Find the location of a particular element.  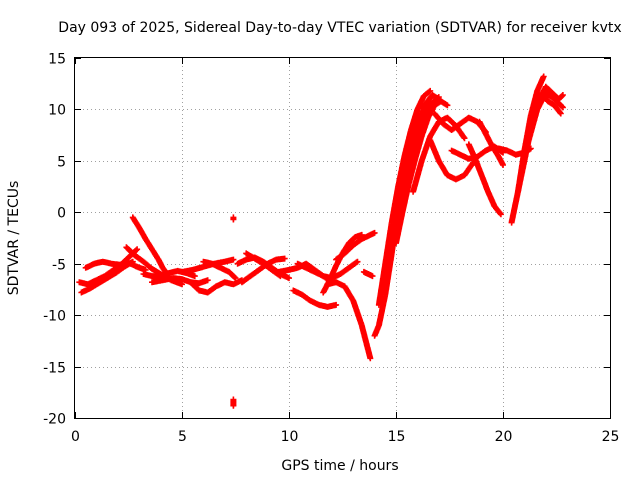

y-tick-label: -20 is located at coordinates (54, 420).